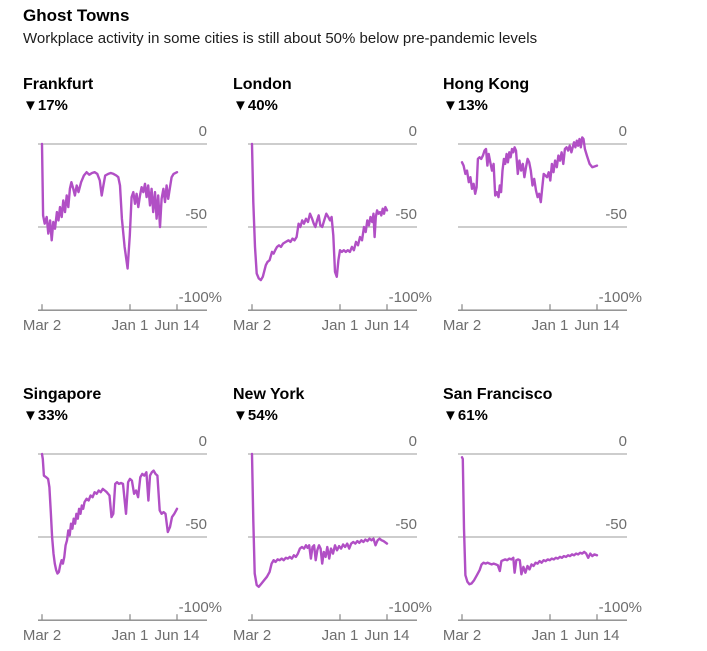  I want to click on change-badge: ▼61%, so click(465, 415).